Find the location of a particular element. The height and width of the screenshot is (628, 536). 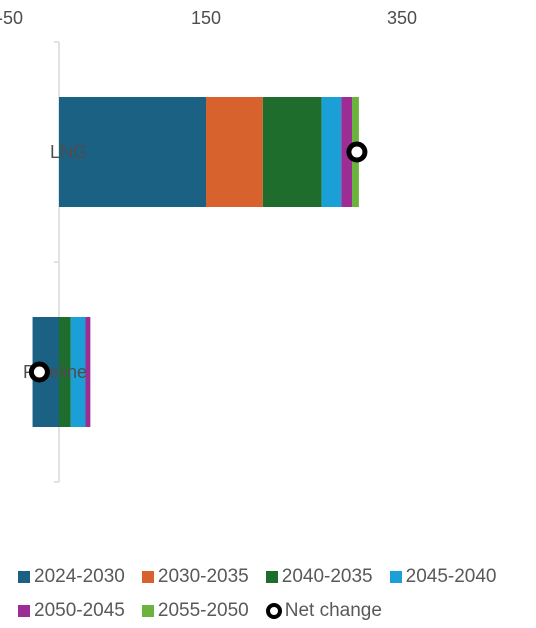

x-tick-label: 350 is located at coordinates (402, 18).